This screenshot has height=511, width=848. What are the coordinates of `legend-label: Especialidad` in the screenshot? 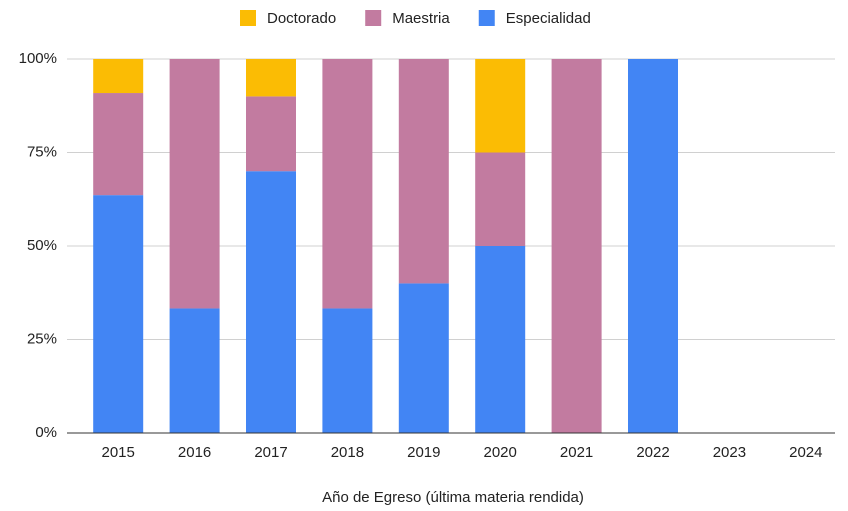 It's located at (548, 18).